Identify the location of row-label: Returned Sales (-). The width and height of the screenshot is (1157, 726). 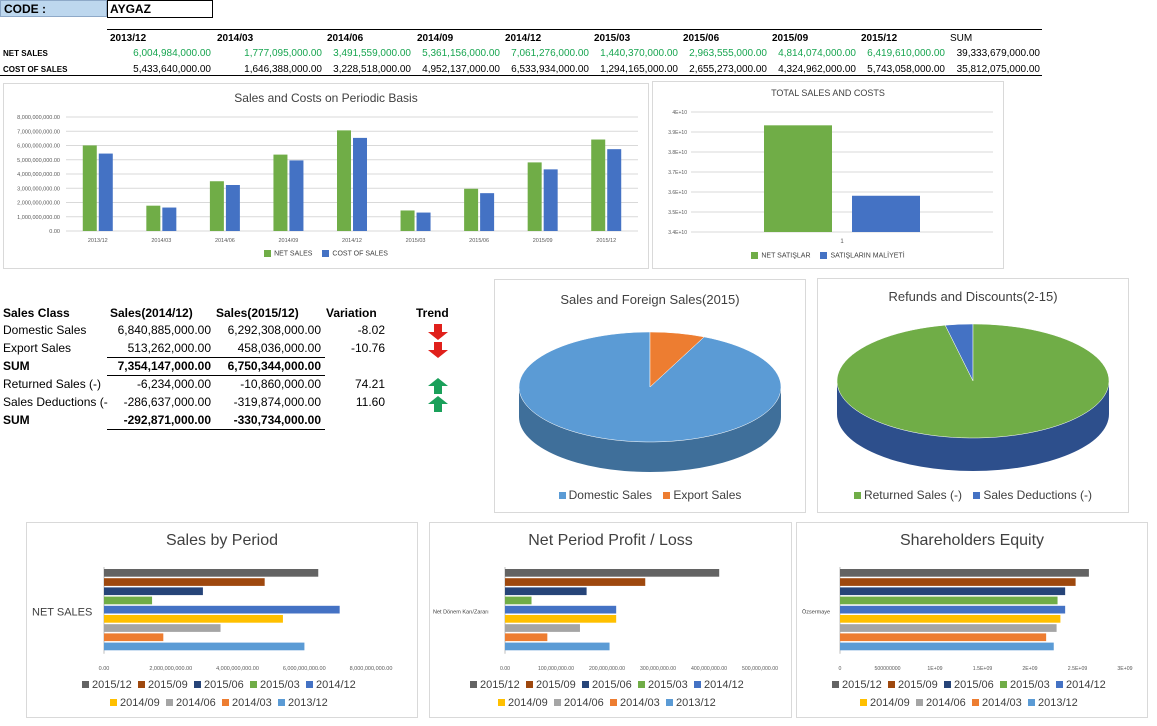
(52, 384).